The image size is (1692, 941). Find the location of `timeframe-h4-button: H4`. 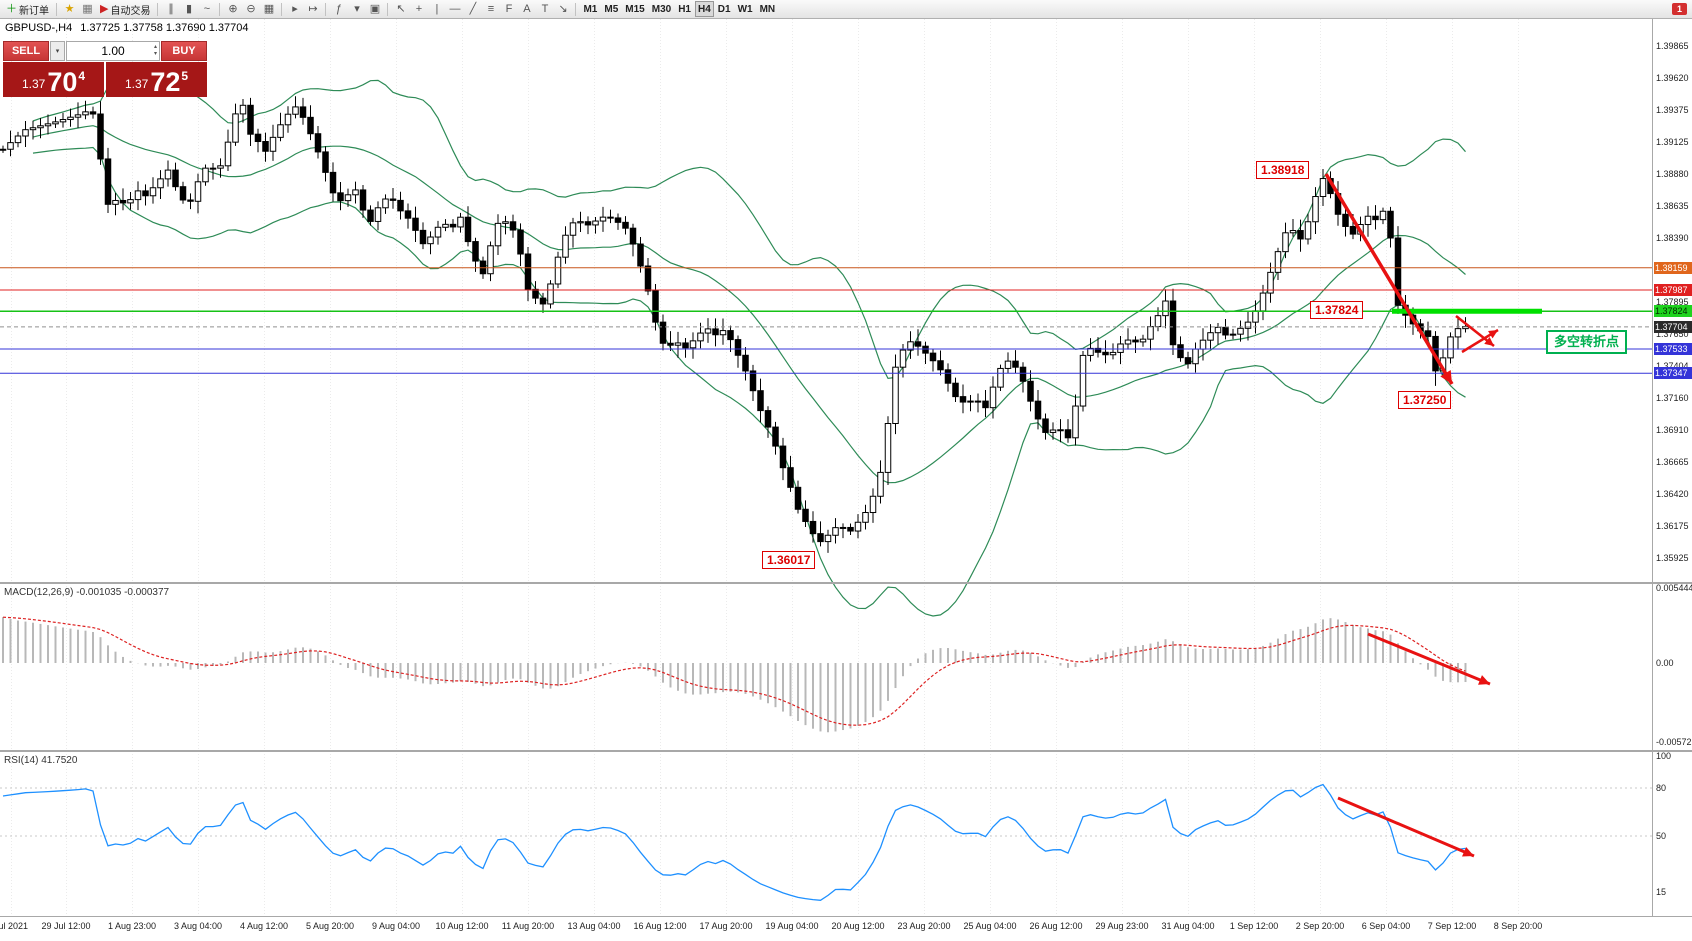

timeframe-h4-button: H4 is located at coordinates (704, 9).